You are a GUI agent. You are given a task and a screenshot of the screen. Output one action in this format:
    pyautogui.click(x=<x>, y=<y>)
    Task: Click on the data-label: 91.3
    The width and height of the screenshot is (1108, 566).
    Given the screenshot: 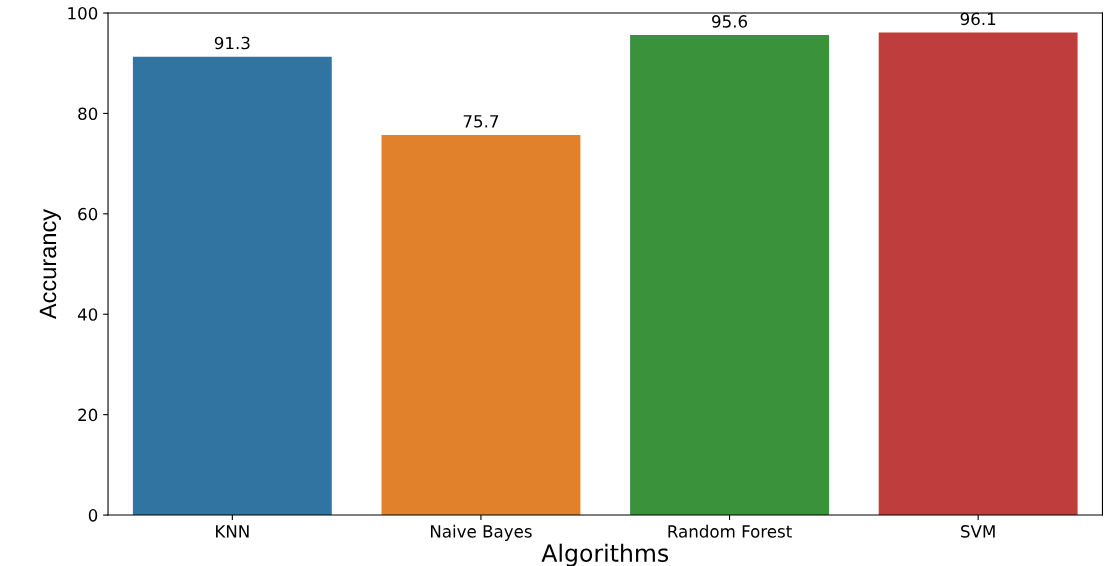 What is the action you would take?
    pyautogui.click(x=232, y=43)
    